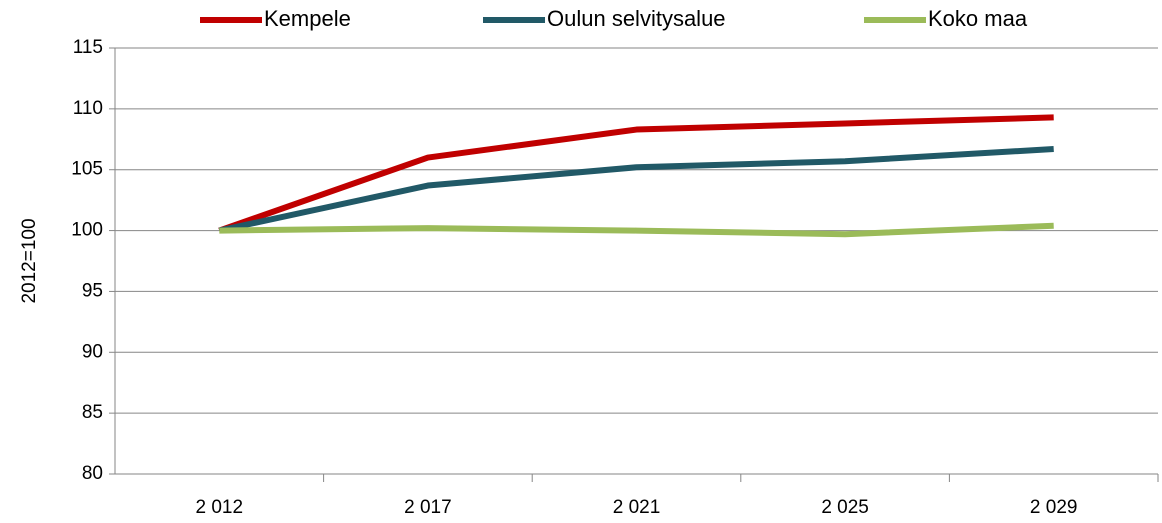  I want to click on y-tick-label: 80, so click(92, 473).